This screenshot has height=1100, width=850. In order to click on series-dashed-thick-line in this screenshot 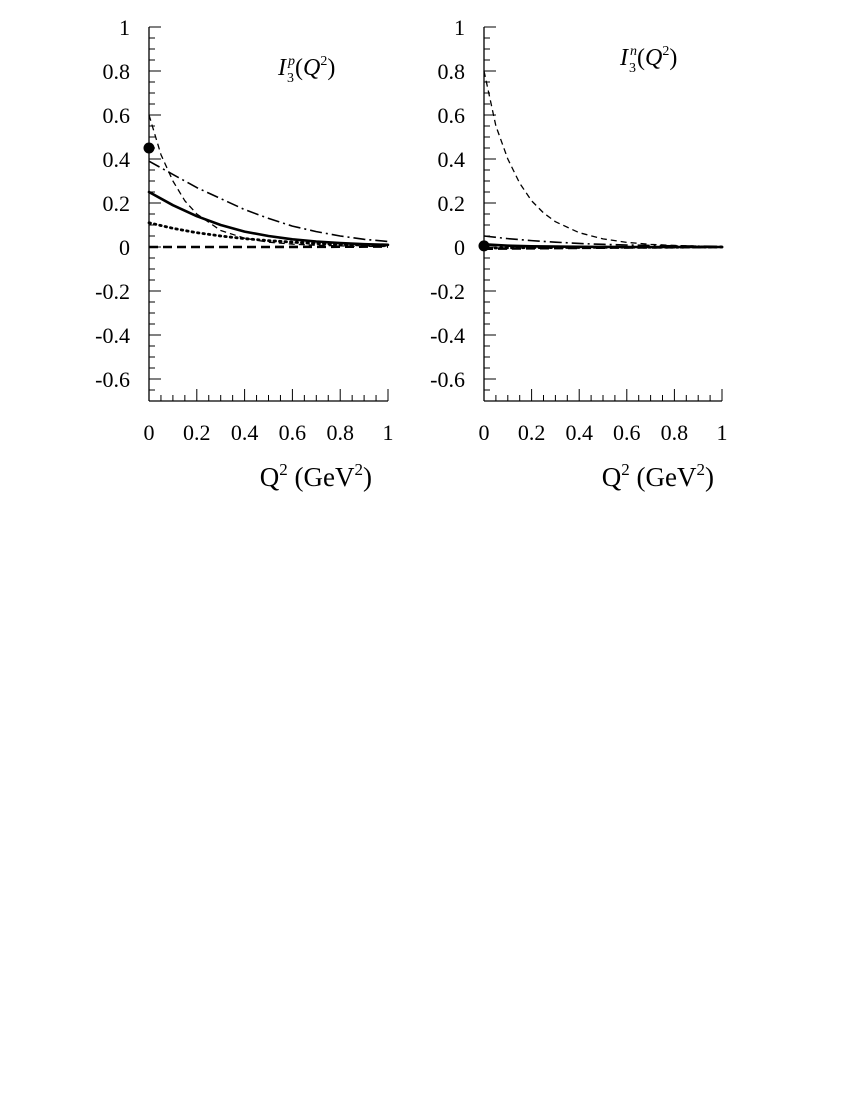, I will do `click(603, 248)`.